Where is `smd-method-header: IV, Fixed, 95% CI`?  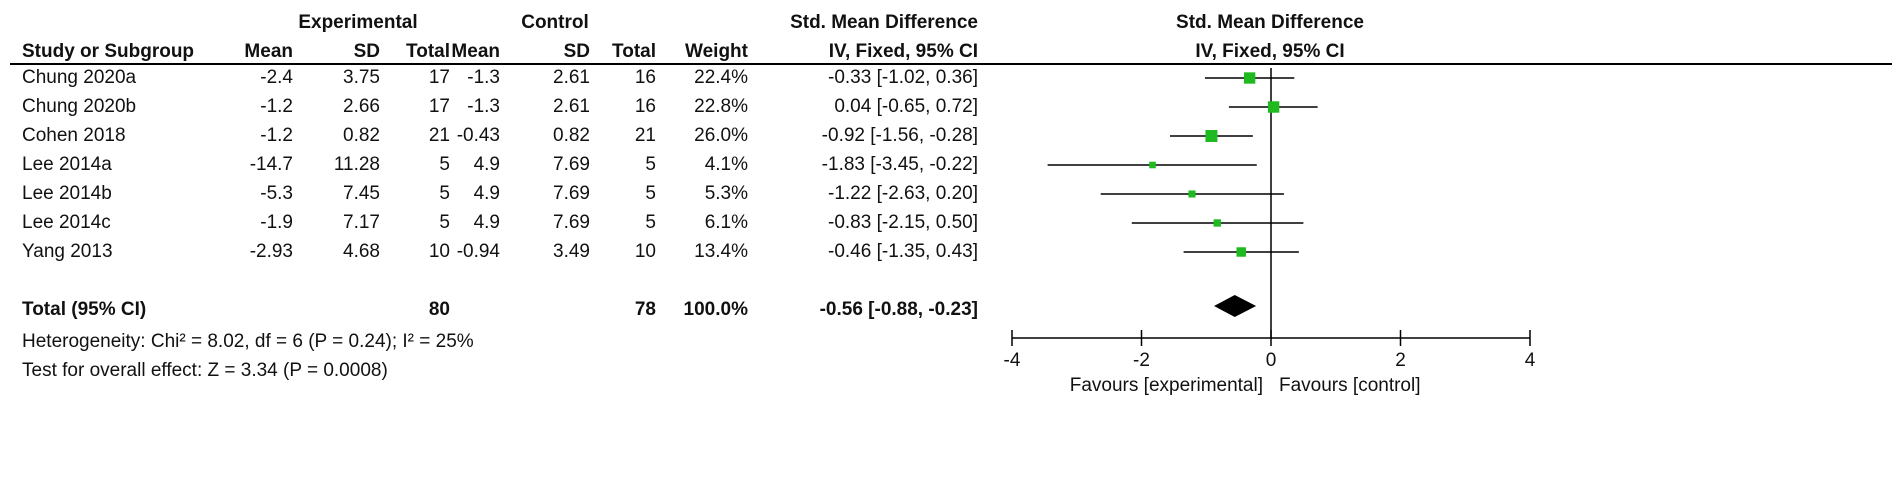 smd-method-header: IV, Fixed, 95% CI is located at coordinates (903, 51).